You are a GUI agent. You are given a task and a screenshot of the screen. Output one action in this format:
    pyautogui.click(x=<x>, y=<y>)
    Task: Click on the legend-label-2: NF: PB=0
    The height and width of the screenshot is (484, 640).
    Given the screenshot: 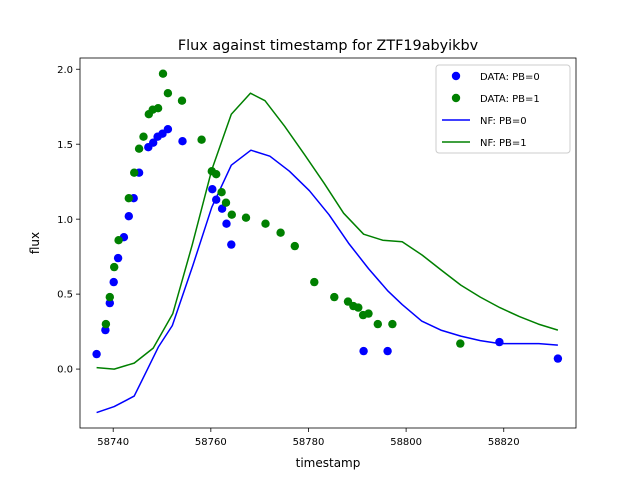 What is the action you would take?
    pyautogui.click(x=503, y=121)
    